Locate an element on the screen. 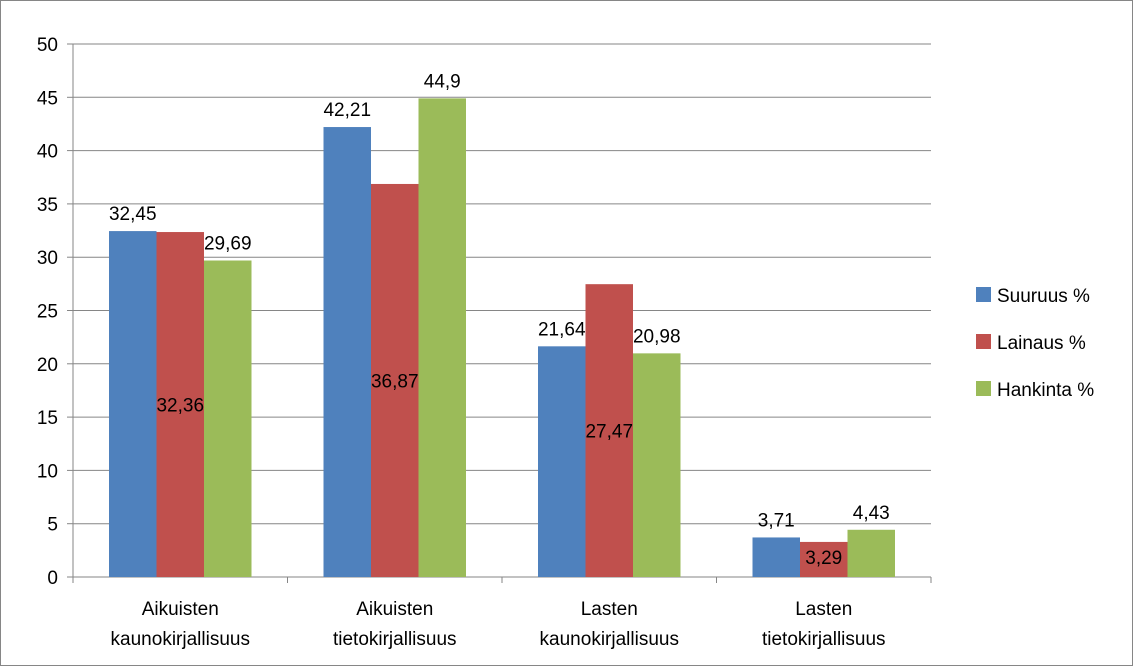  y-tick-label: 40 is located at coordinates (47, 152).